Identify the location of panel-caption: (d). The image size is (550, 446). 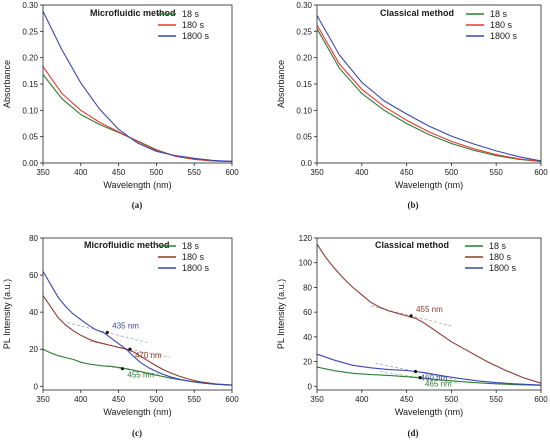
(413, 433).